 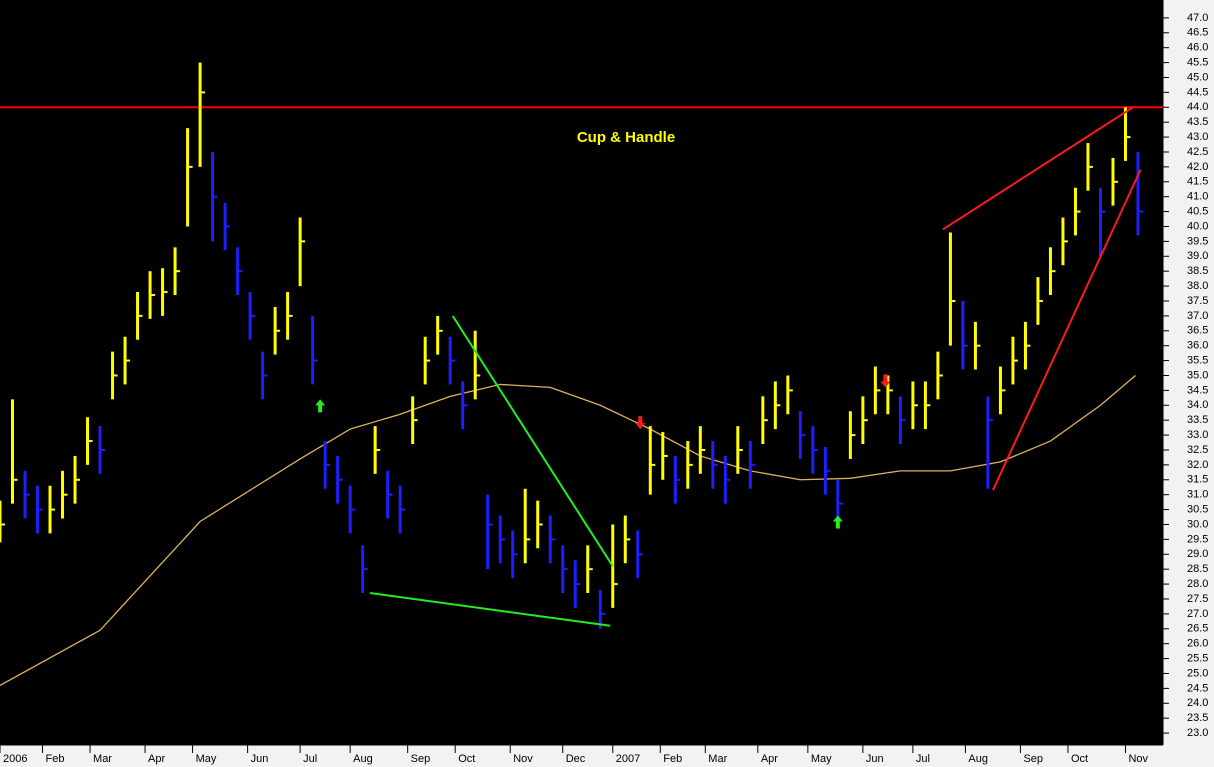 I want to click on y-tick-label: 43.0, so click(x=1197, y=137).